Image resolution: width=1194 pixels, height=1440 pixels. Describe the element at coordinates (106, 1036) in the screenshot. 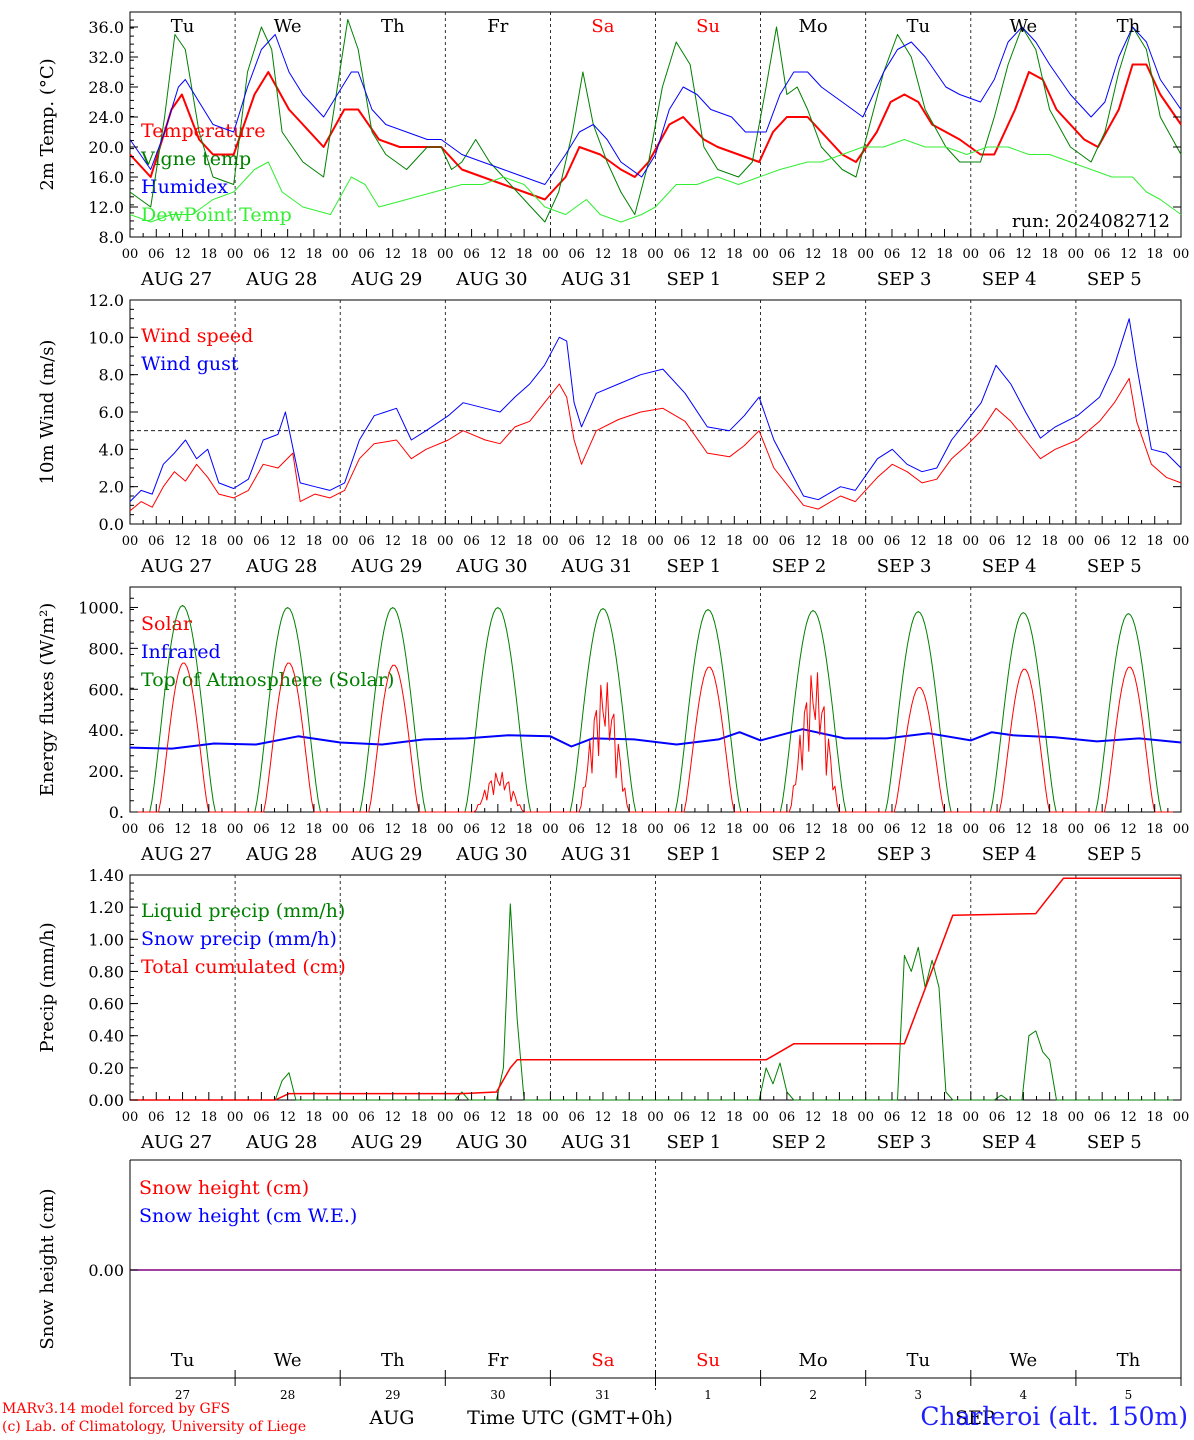

I see `y-tick-label: 0.40` at that location.